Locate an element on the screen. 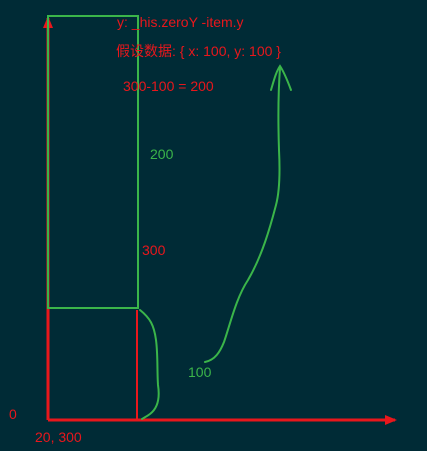 The width and height of the screenshot is (427, 451). assumption-label: 假设数据: { x: 100, y: 100 } is located at coordinates (198, 51).